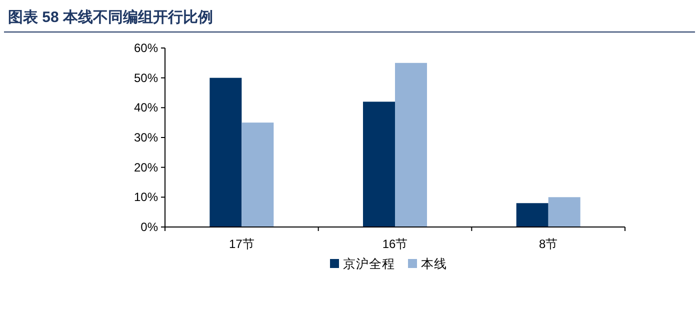 The width and height of the screenshot is (699, 329). What do you see at coordinates (146, 48) in the screenshot?
I see `y-tick-label: 60%` at bounding box center [146, 48].